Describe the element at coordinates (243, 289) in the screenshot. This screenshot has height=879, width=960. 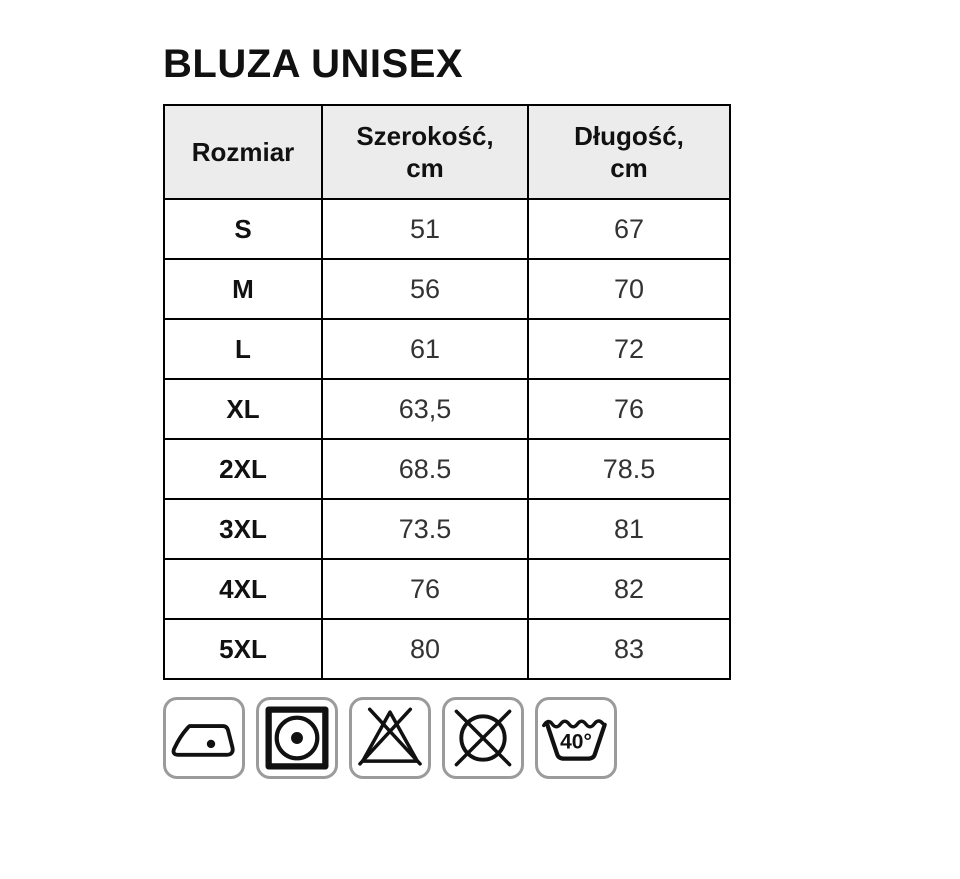
I see `size-label: M` at that location.